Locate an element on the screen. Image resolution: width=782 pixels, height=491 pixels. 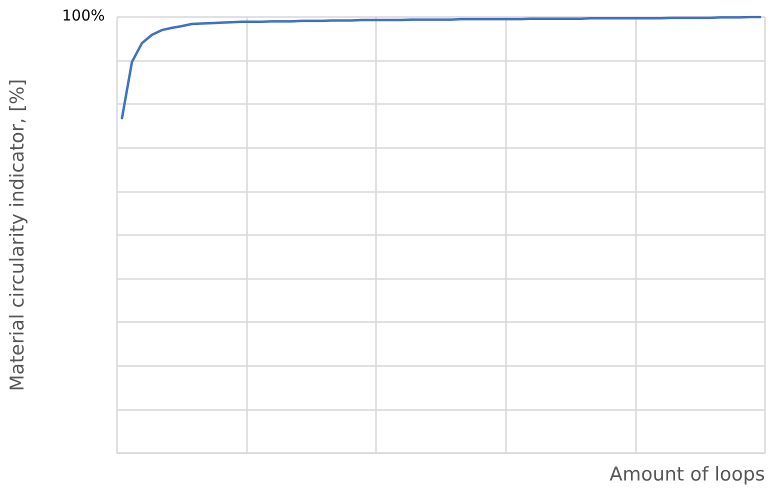
y-axis-title: Material circularity indicator, [%] is located at coordinates (17, 235).